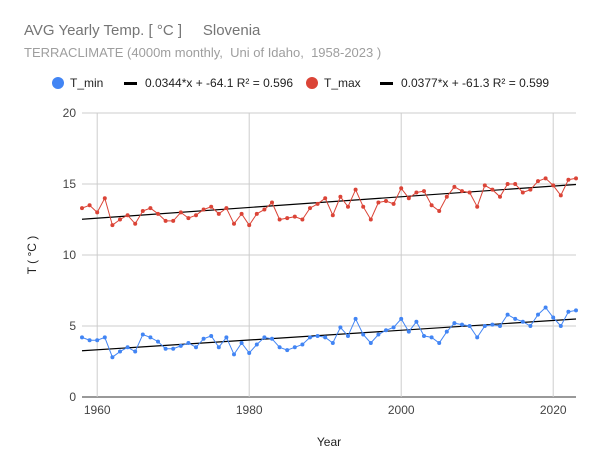 This screenshot has height=474, width=600. Describe the element at coordinates (553, 410) in the screenshot. I see `x-tick-label: 2020` at that location.